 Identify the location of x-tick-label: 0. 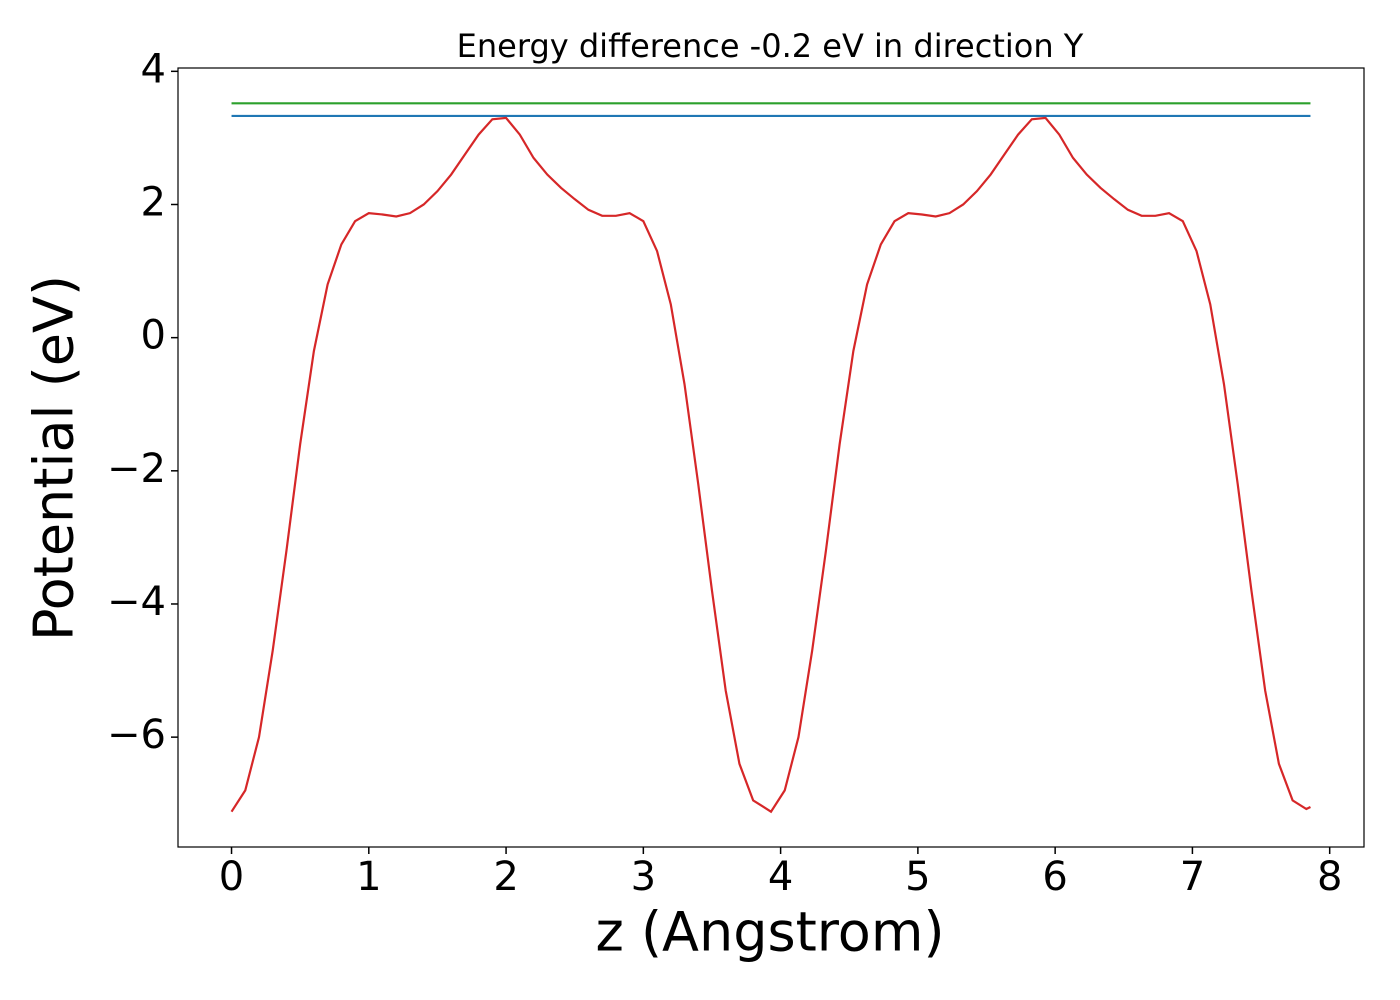
(231, 877).